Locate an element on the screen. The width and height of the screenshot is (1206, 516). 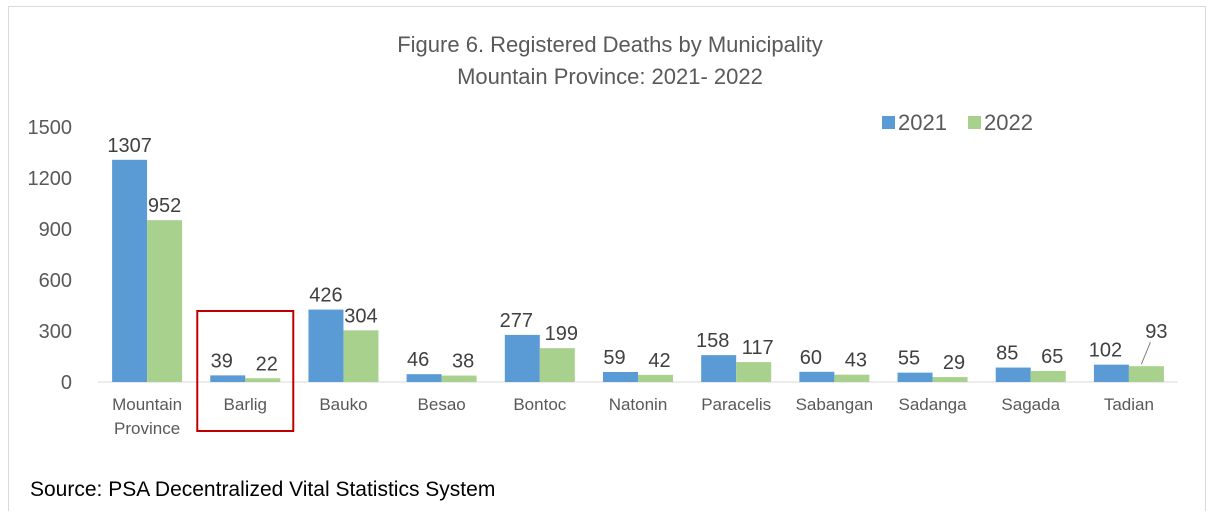
data-label: 38 is located at coordinates (463, 362).